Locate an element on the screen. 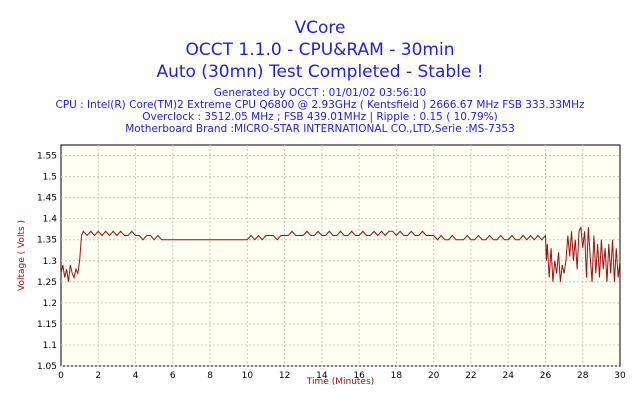 Image resolution: width=640 pixels, height=404 pixels. x-tick-label: 12 is located at coordinates (284, 376).